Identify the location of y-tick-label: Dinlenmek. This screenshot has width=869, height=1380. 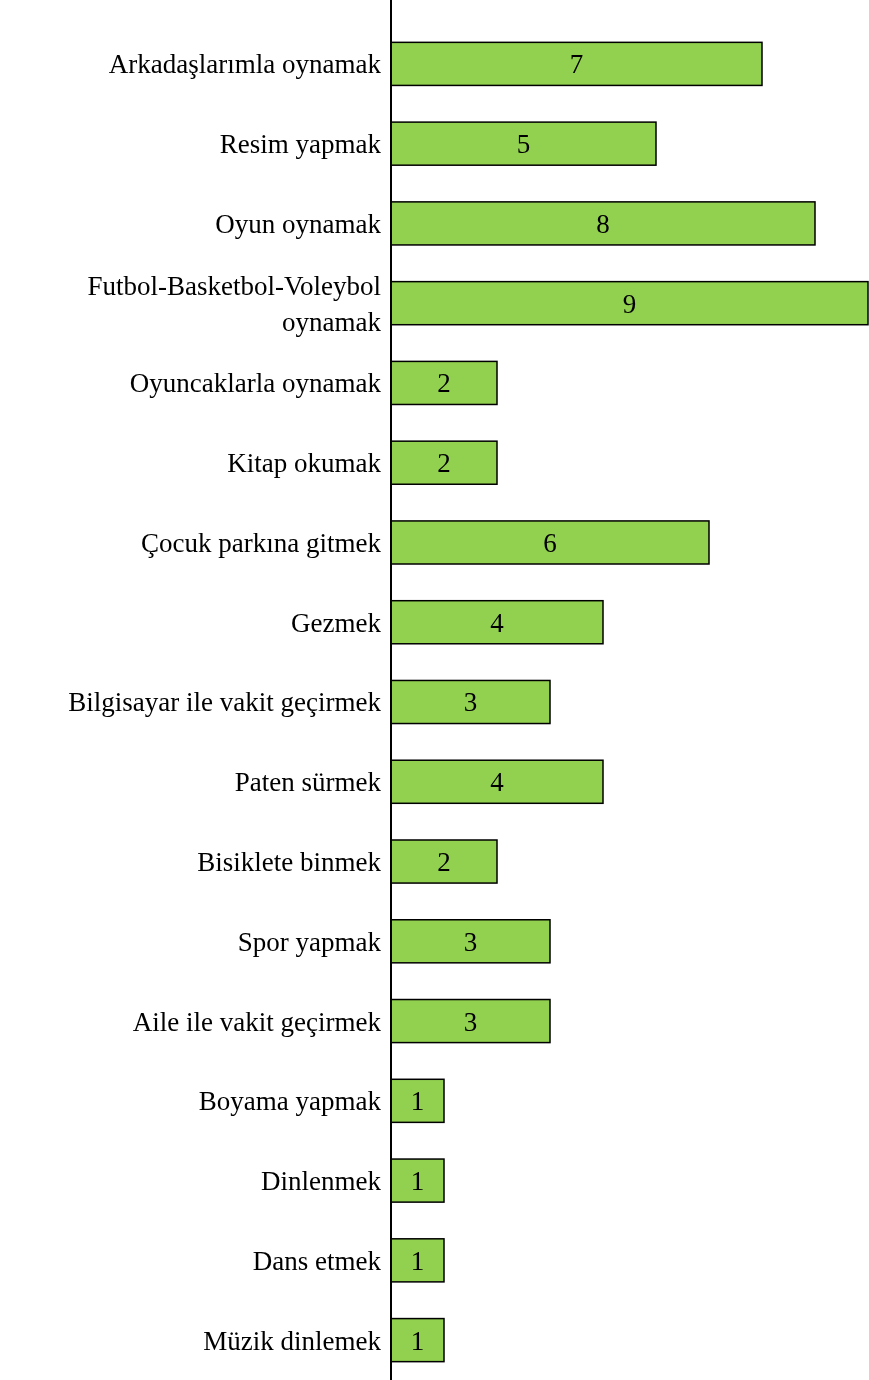
(321, 1181).